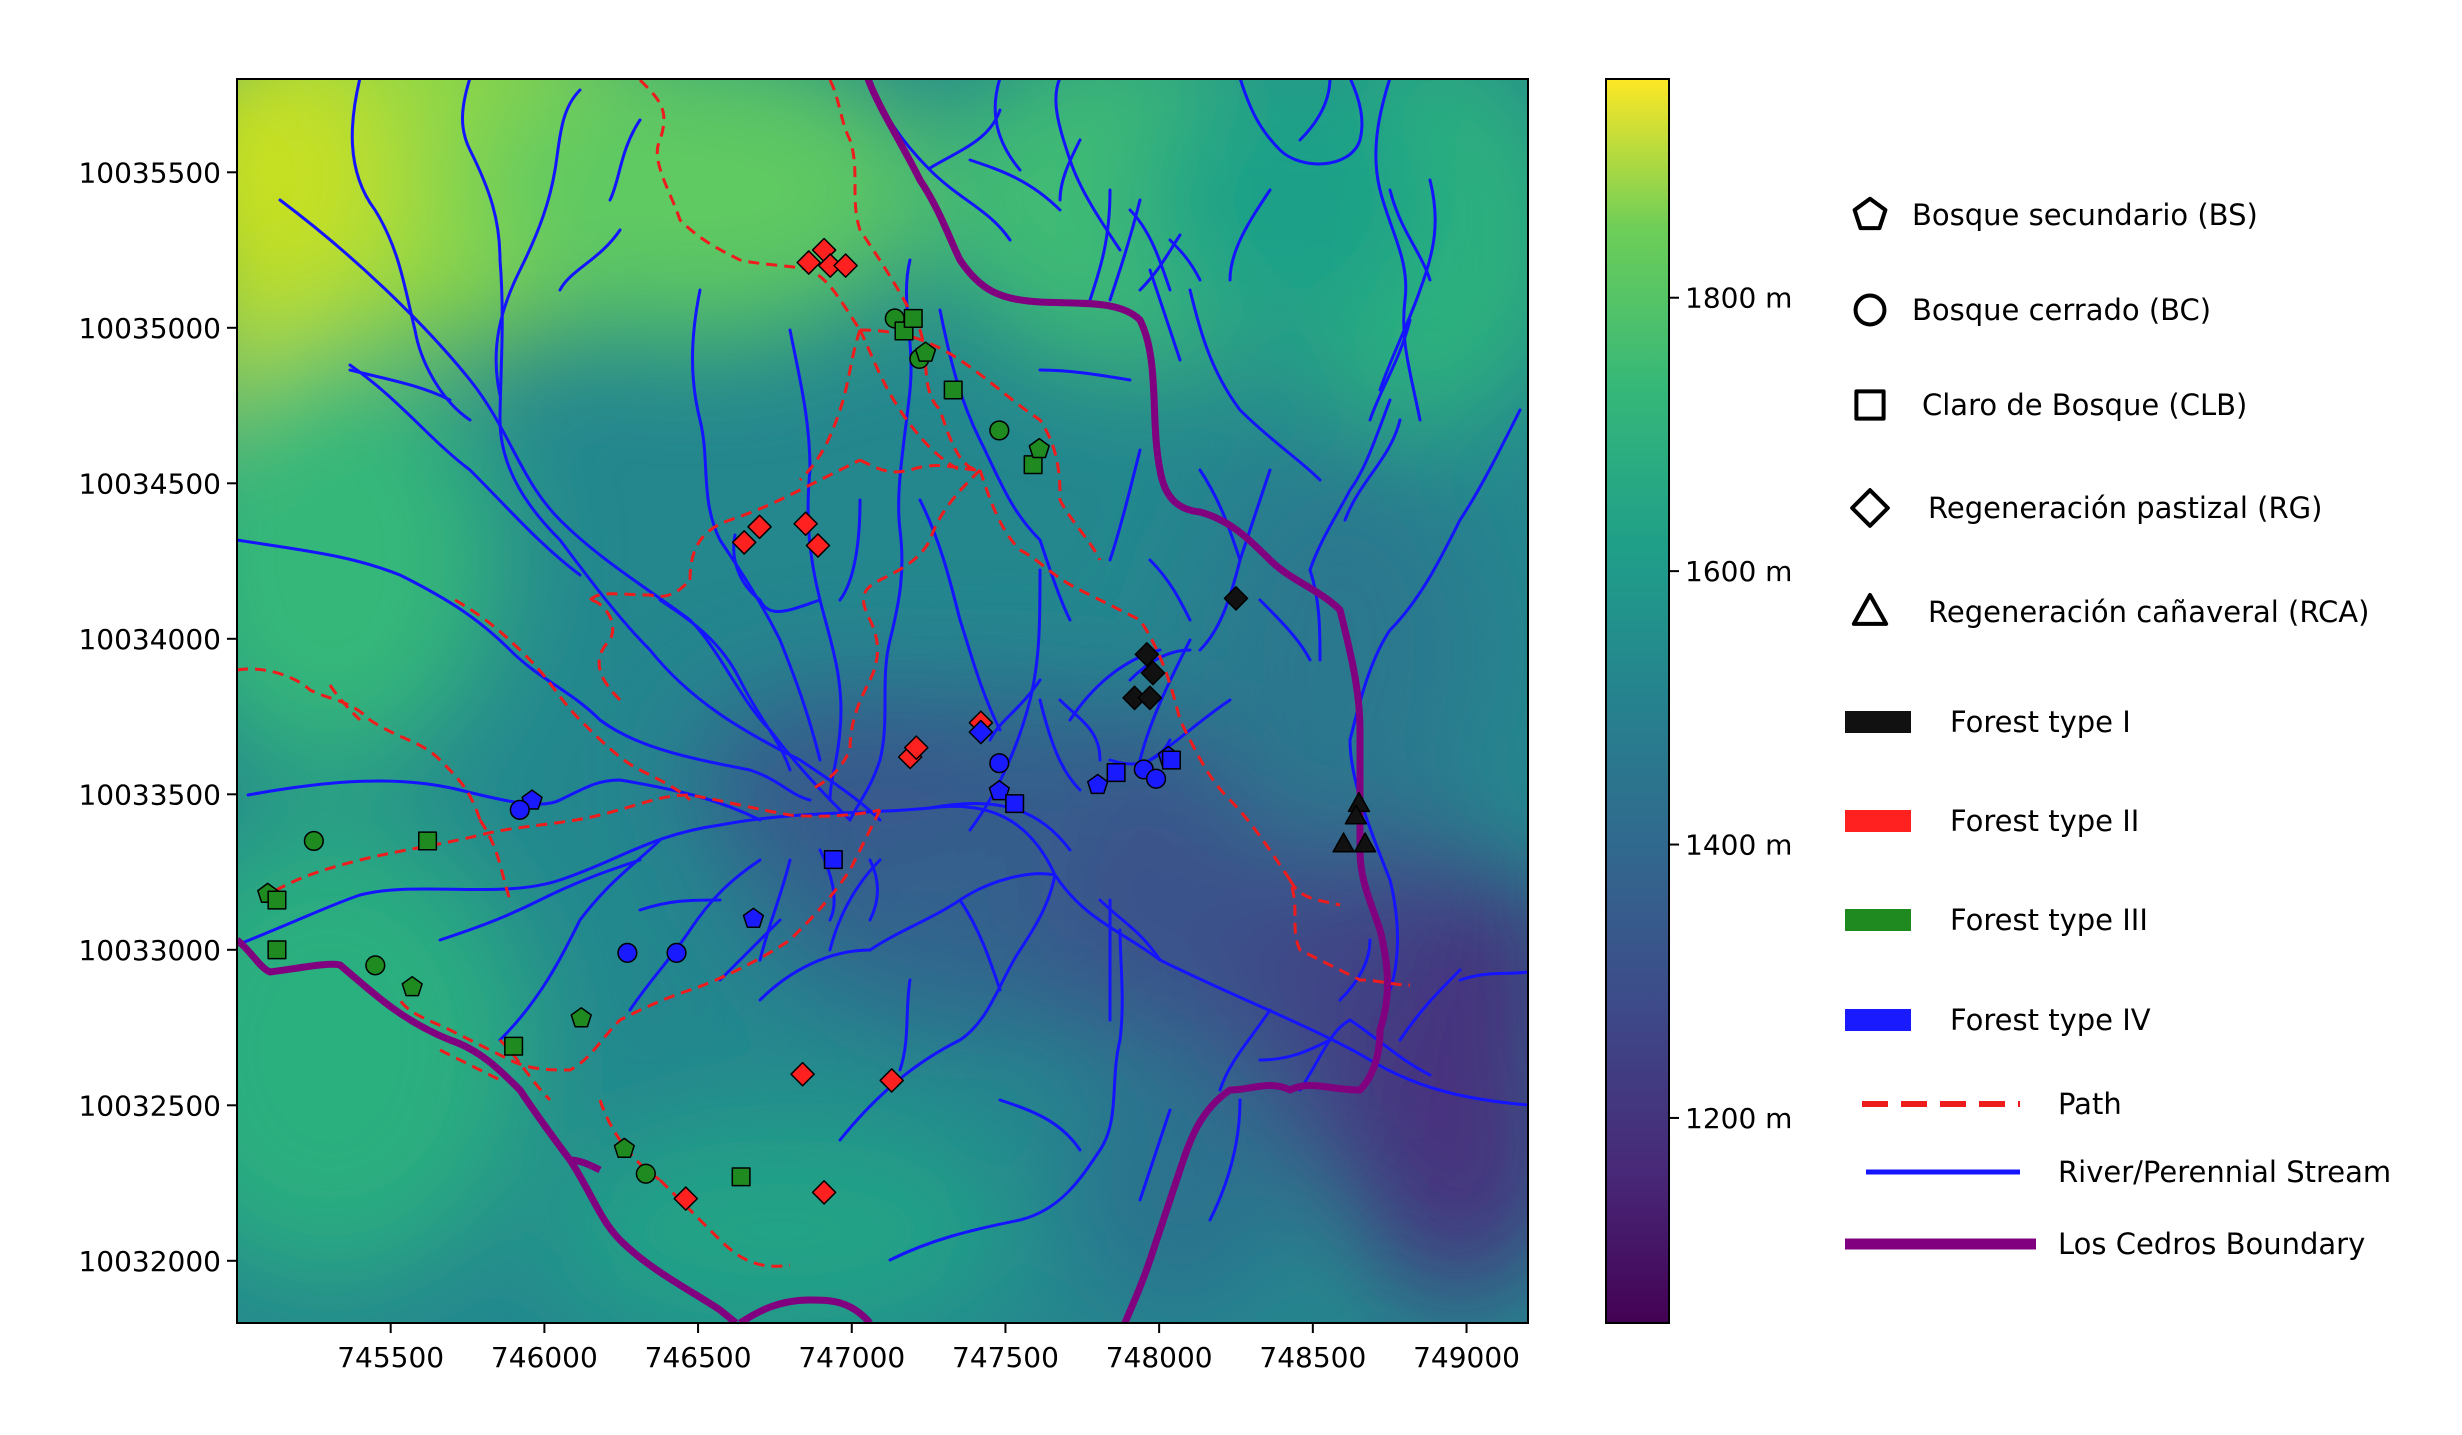  I want to click on colorbar-tick-label: 1200 m, so click(1738, 1118).